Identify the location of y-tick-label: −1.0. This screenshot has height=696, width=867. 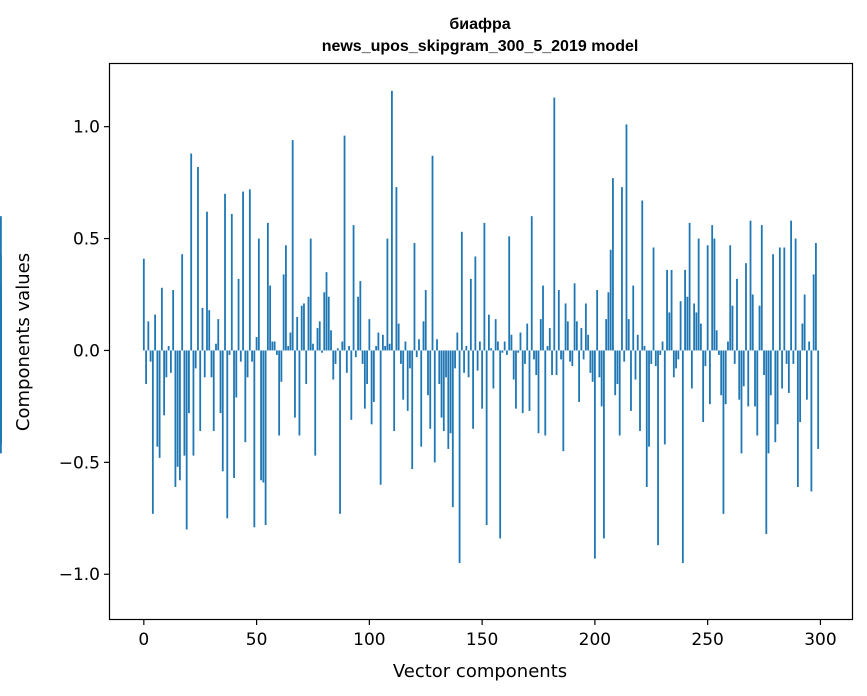
(79, 575).